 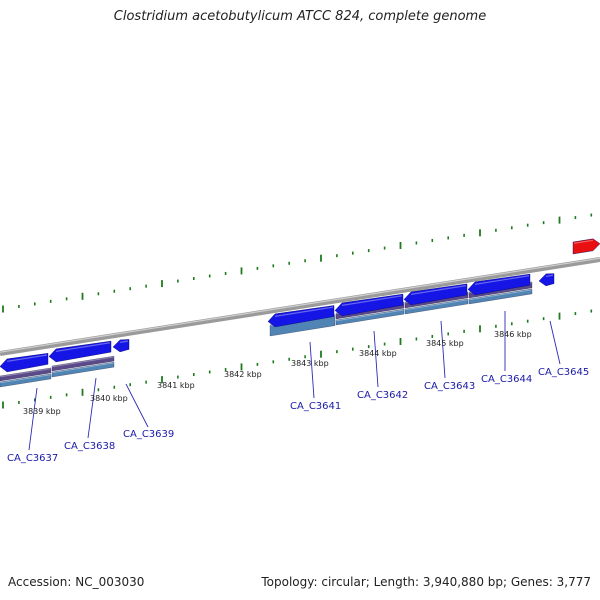 I want to click on gene-arrow-reverse, so click(x=586, y=246).